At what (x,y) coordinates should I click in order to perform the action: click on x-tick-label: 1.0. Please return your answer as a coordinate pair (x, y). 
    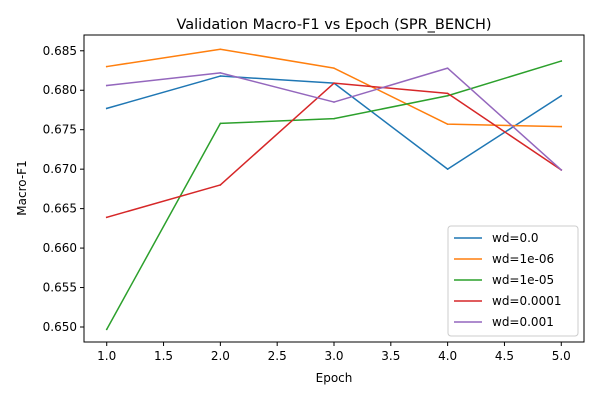
    Looking at the image, I should click on (106, 356).